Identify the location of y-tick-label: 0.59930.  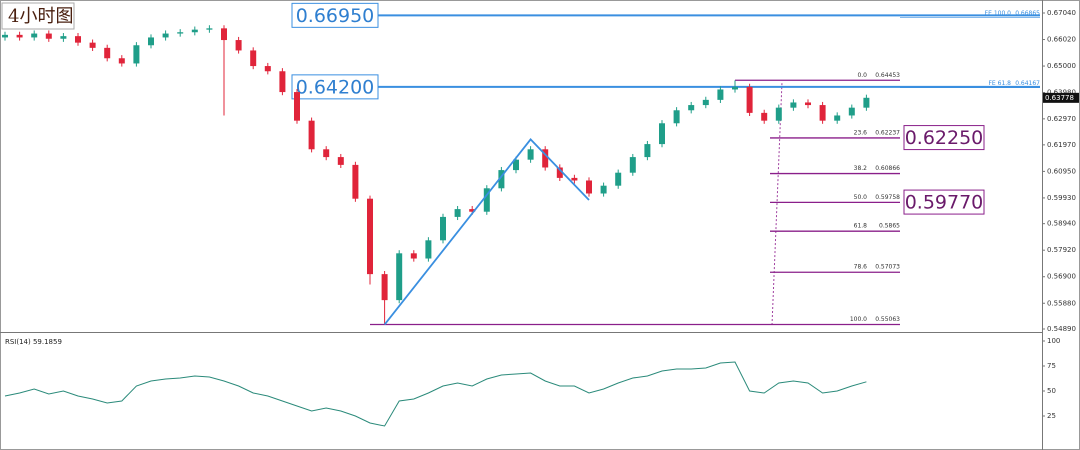
(1061, 198).